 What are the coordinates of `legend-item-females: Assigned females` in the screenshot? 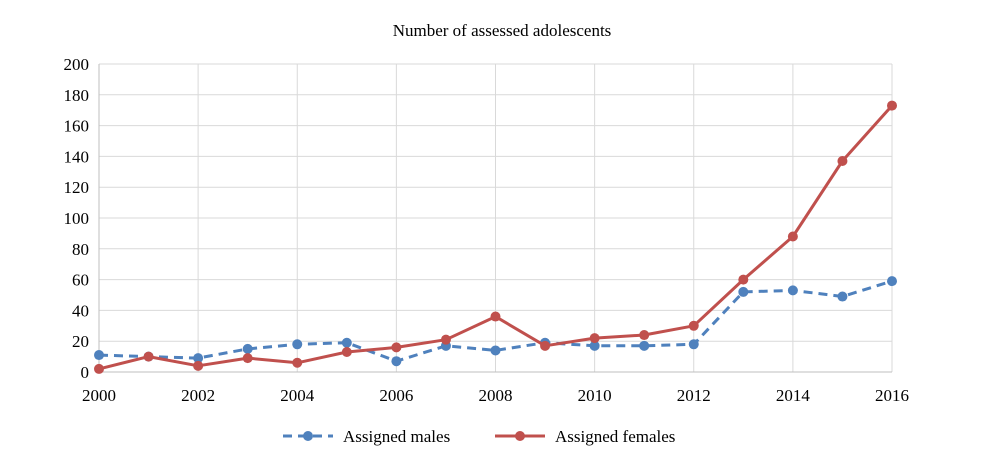 It's located at (585, 436).